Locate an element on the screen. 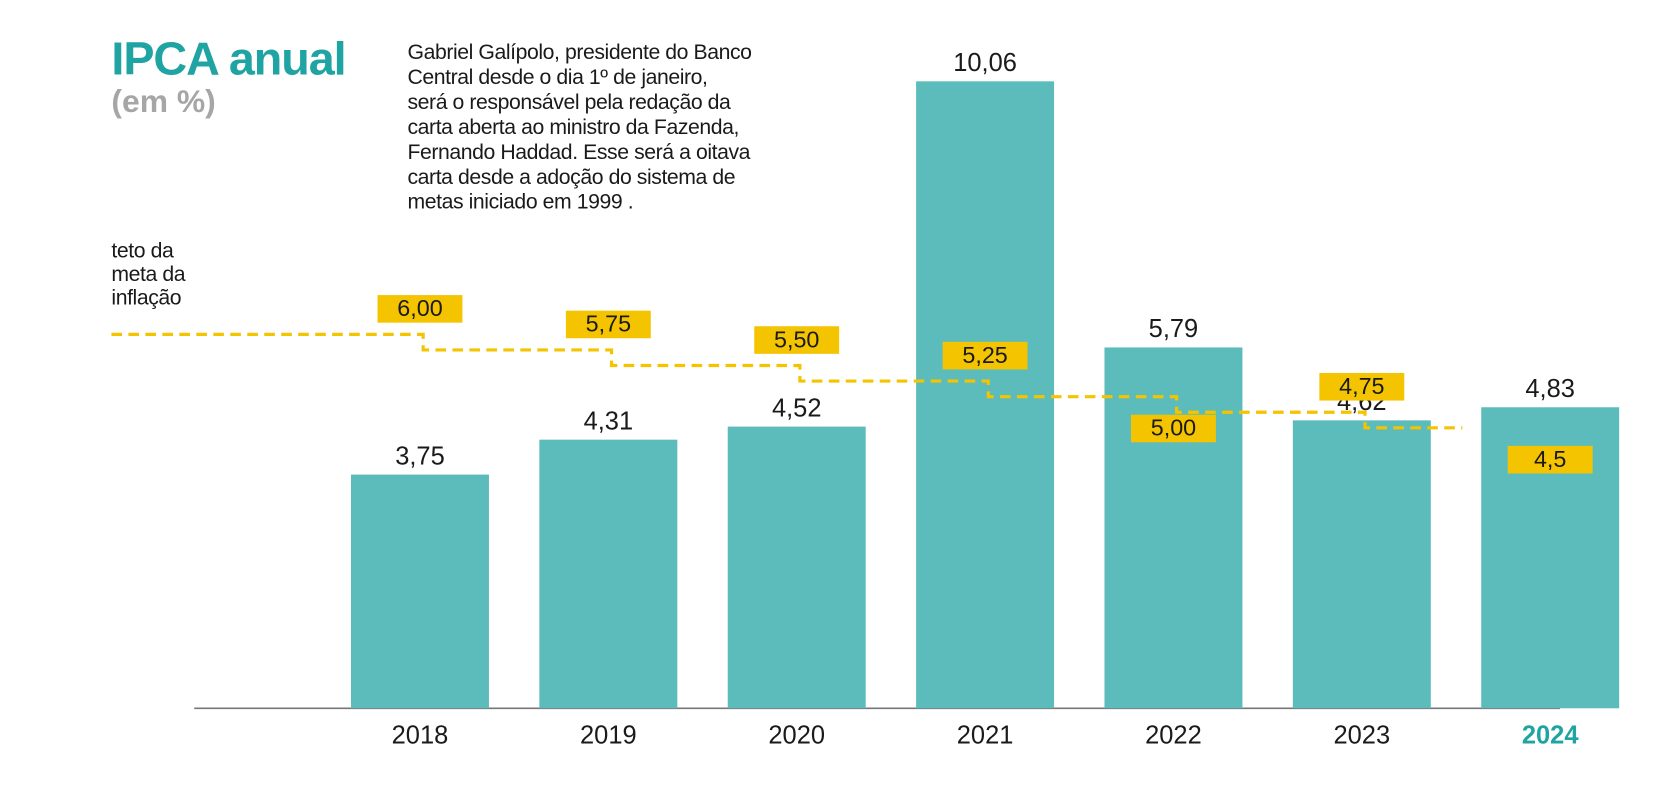  target-value-label: 4,75 is located at coordinates (1361, 386).